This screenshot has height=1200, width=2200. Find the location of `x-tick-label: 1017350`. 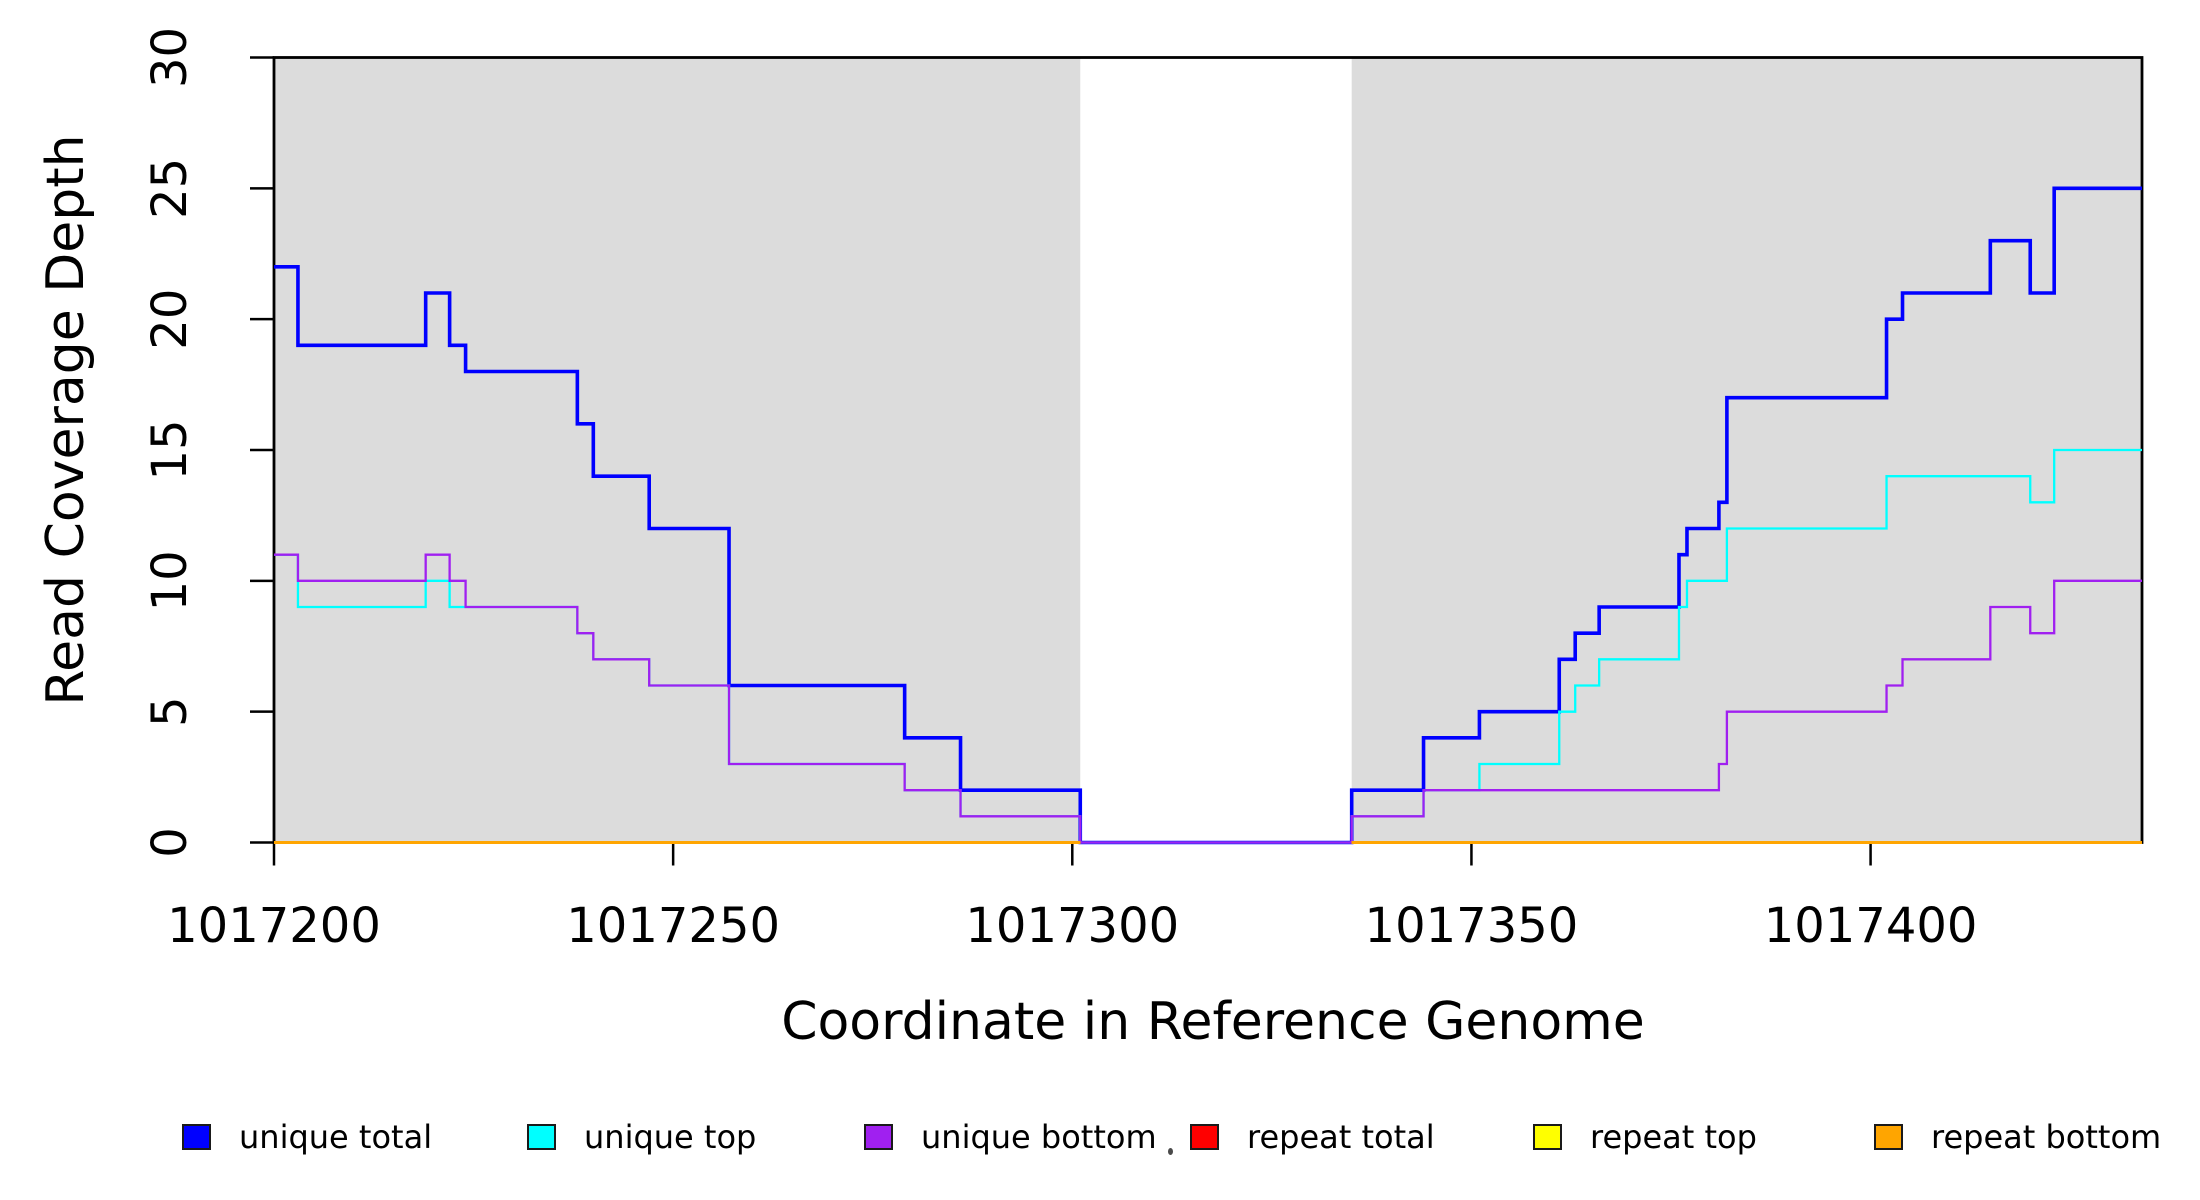

x-tick-label: 1017350 is located at coordinates (1472, 926).